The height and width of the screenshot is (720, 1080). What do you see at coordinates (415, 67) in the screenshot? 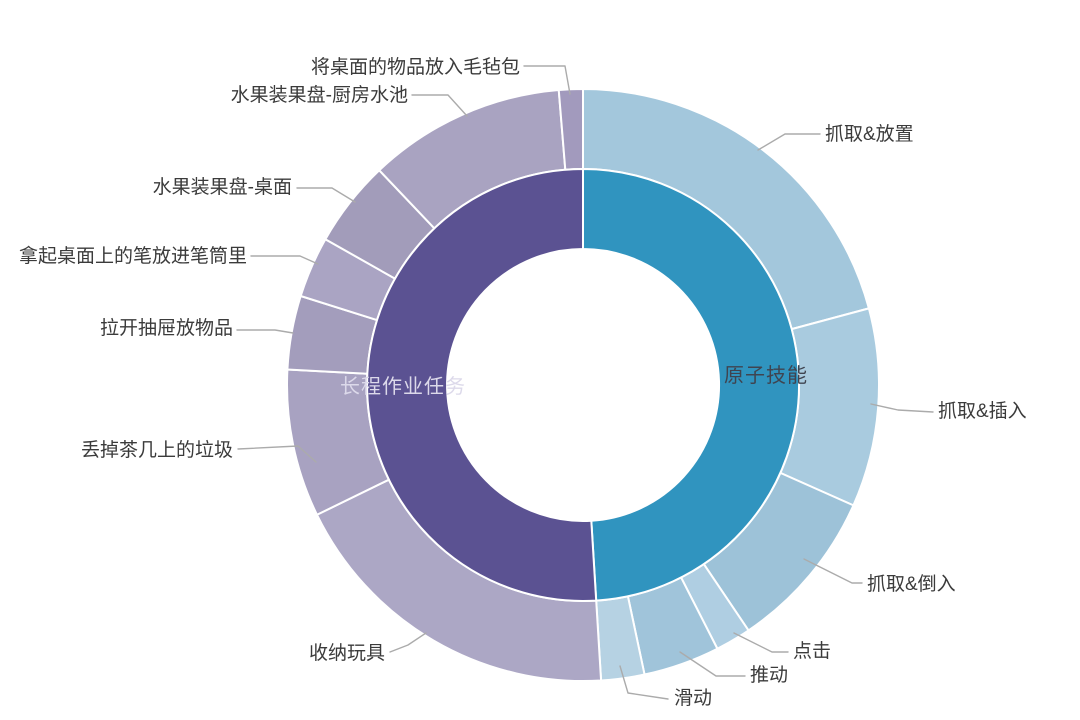
I see `callout-label: 将桌面的物品放入毛毡包` at bounding box center [415, 67].